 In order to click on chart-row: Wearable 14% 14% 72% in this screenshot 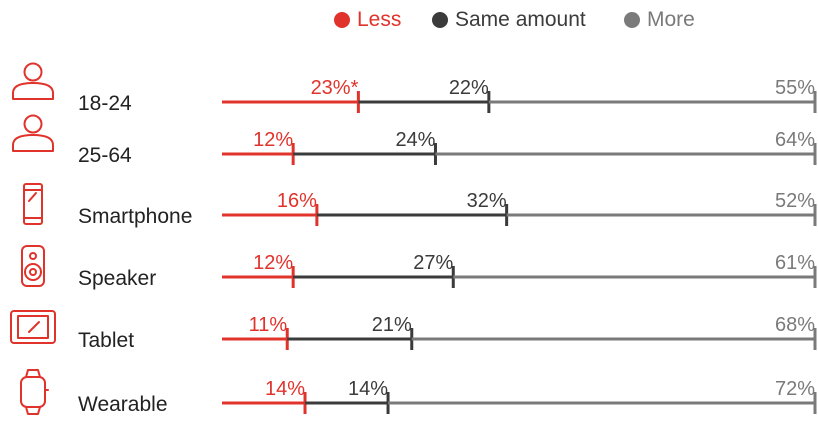, I will do `click(418, 392)`.